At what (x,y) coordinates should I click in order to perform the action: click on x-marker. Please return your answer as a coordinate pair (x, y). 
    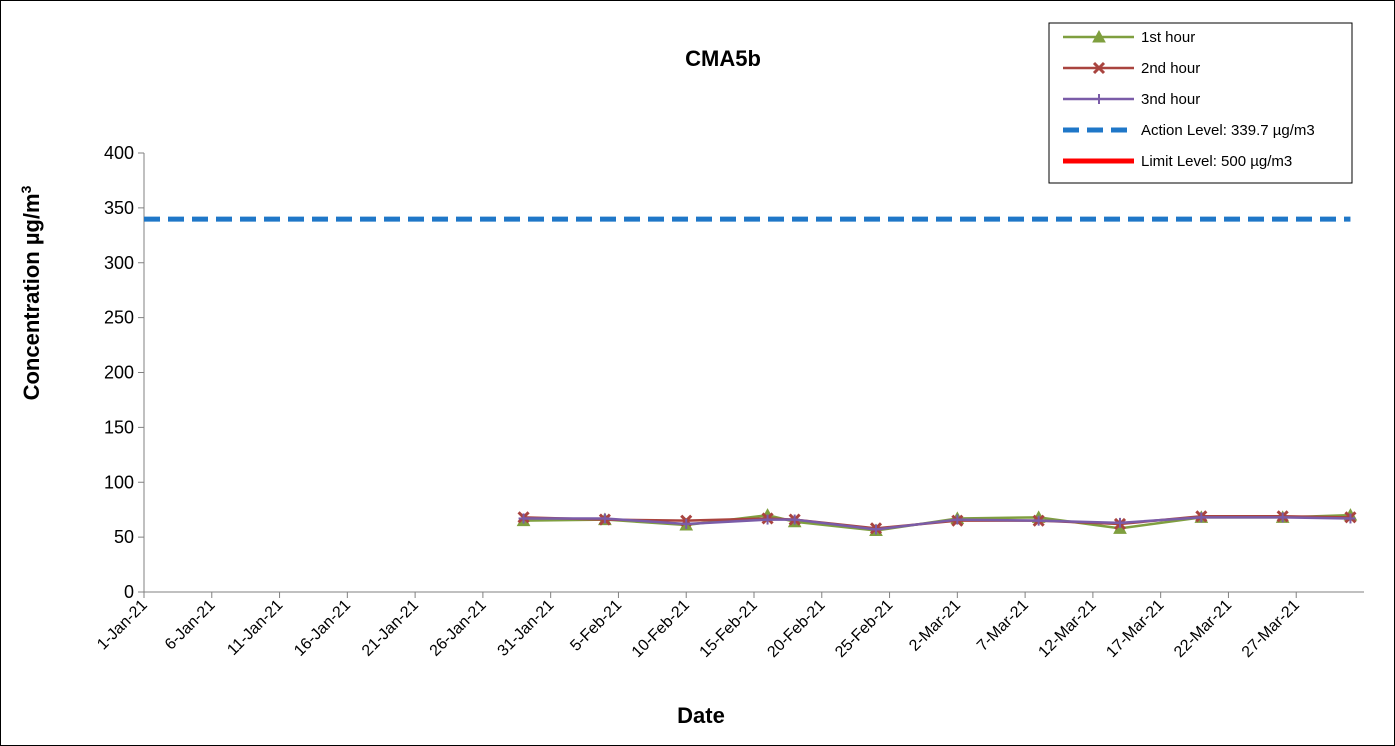
    Looking at the image, I should click on (1099, 68).